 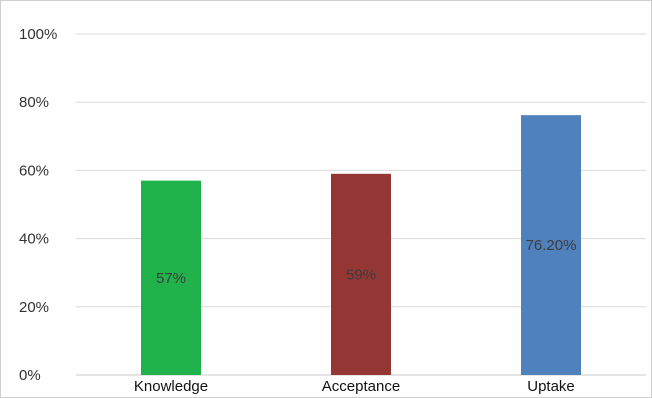 What do you see at coordinates (34, 102) in the screenshot?
I see `y-tick-label: 80%` at bounding box center [34, 102].